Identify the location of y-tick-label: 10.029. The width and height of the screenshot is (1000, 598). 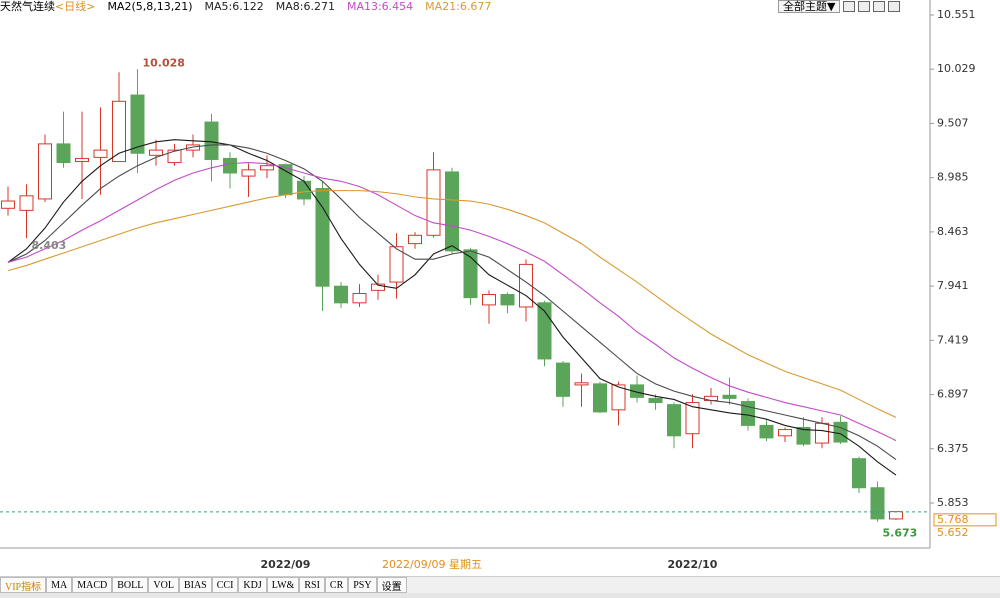
(956, 68).